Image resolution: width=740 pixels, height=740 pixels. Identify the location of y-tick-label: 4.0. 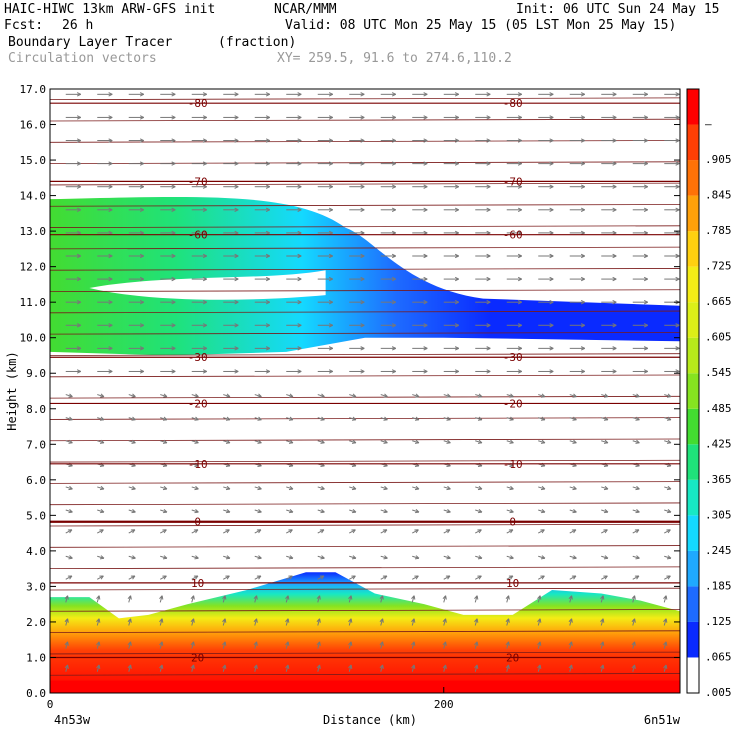
(36, 551).